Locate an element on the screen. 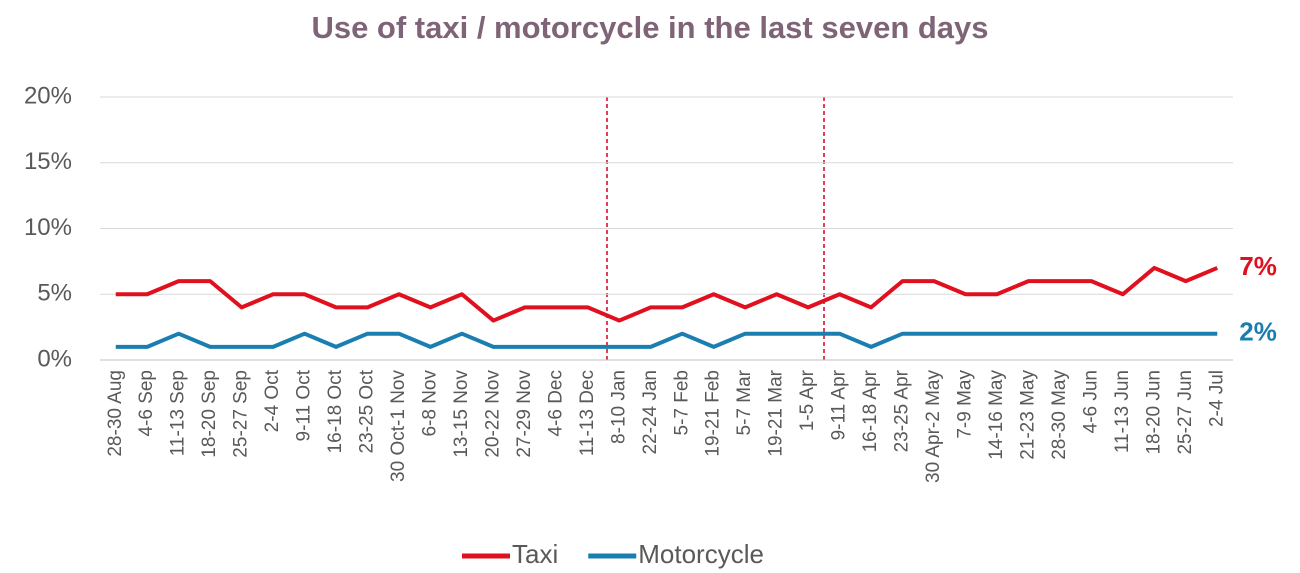 Image resolution: width=1300 pixels, height=573 pixels. x-tick-label: 11-13 Jun is located at coordinates (1122, 411).